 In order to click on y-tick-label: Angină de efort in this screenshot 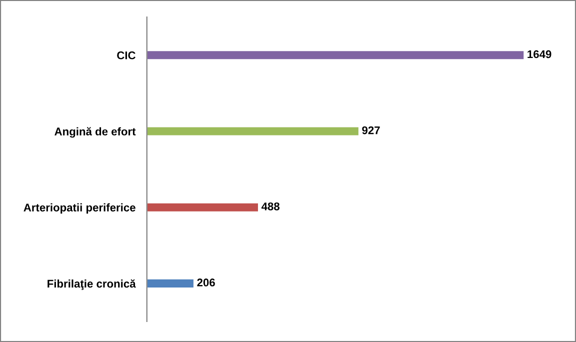, I will do `click(95, 132)`.